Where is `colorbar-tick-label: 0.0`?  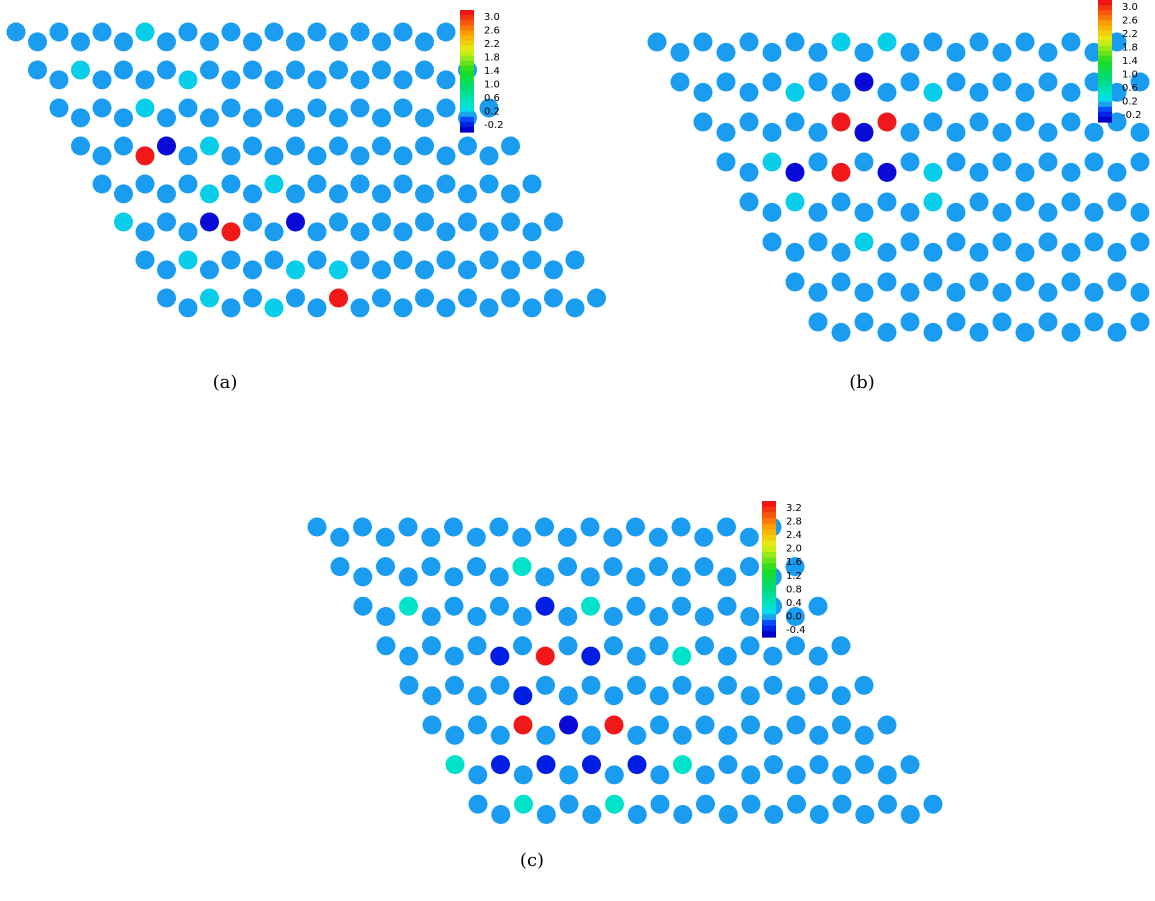 colorbar-tick-label: 0.0 is located at coordinates (794, 617).